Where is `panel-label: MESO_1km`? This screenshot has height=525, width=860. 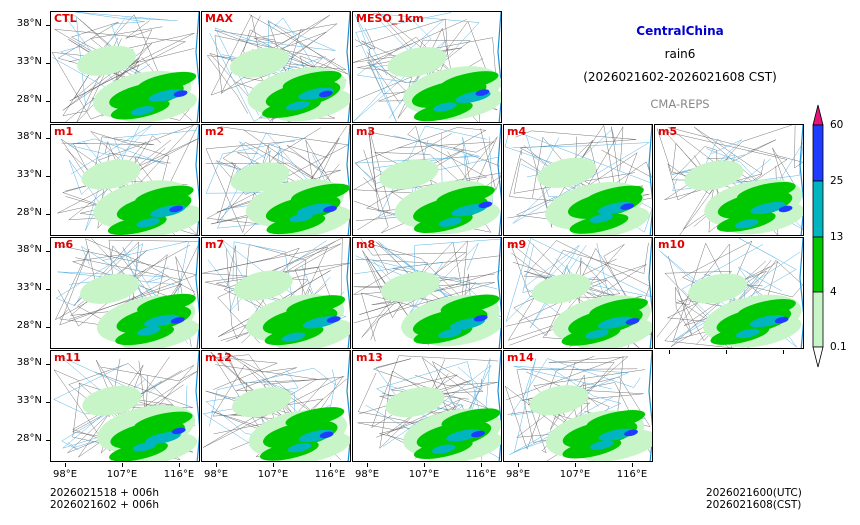
panel-label: MESO_1km is located at coordinates (390, 18).